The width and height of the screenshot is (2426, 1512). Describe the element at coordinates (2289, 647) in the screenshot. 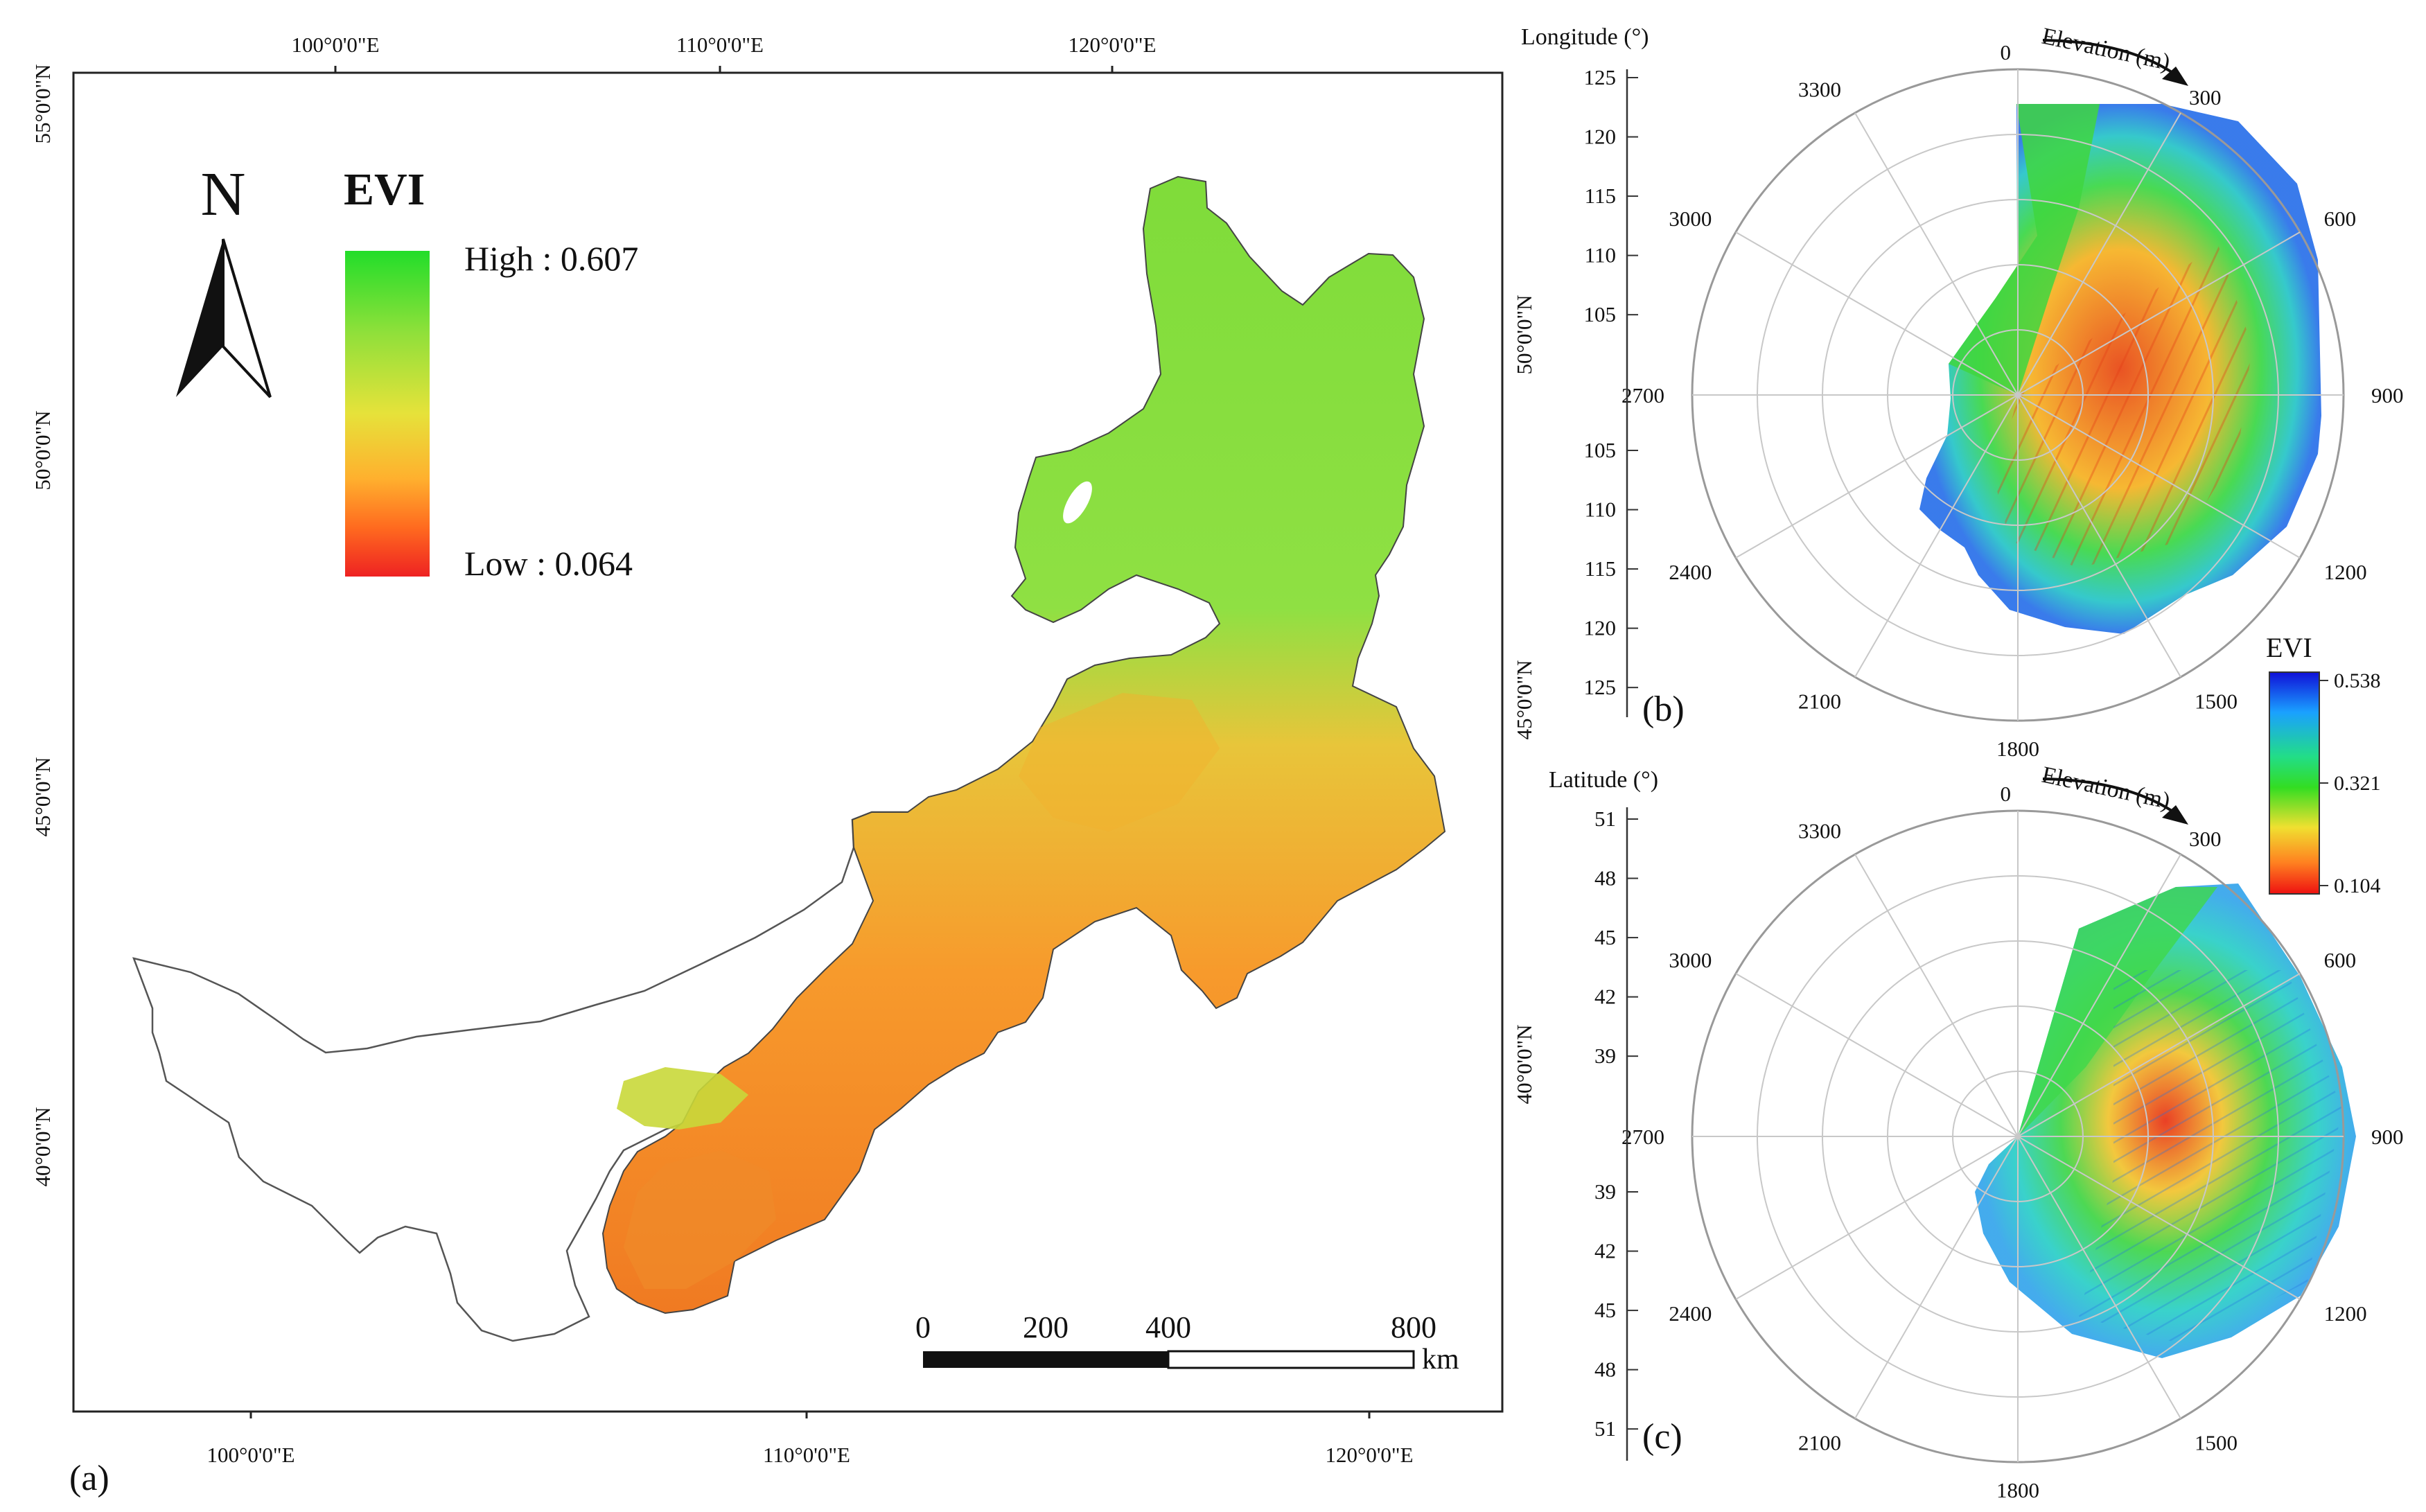

I see `evi-colorbar-title: EVI` at that location.